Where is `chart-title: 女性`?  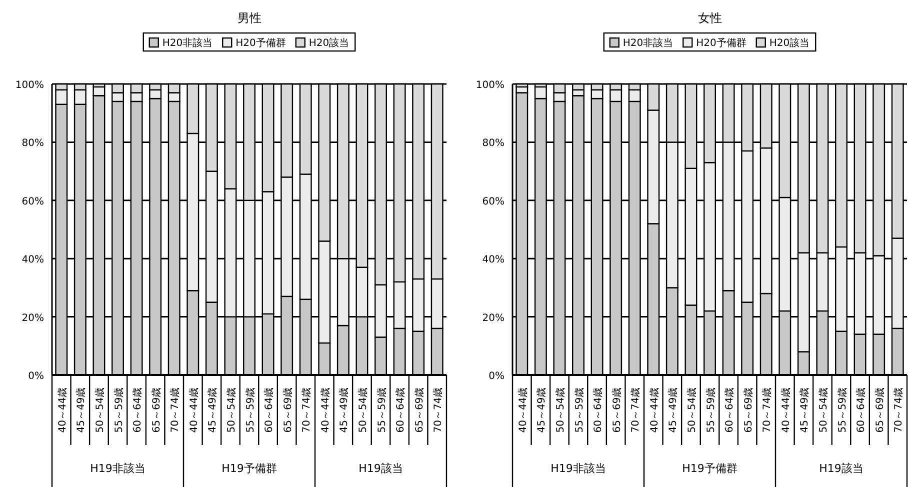
chart-title: 女性 is located at coordinates (710, 18).